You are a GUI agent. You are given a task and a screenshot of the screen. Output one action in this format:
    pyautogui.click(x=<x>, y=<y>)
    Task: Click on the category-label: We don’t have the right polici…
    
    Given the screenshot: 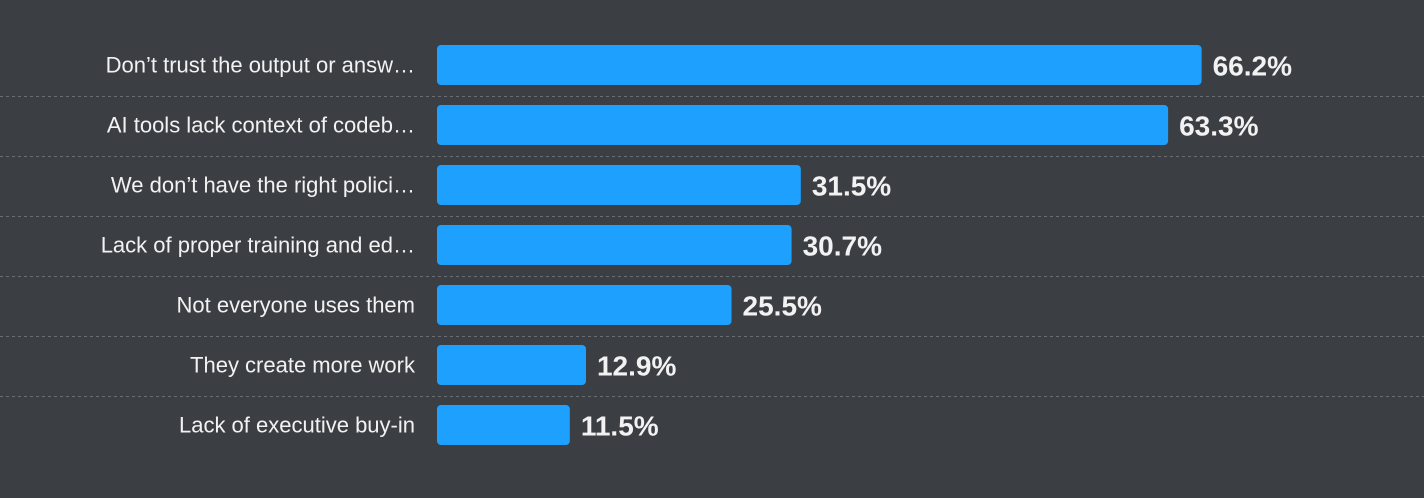 What is the action you would take?
    pyautogui.click(x=263, y=185)
    